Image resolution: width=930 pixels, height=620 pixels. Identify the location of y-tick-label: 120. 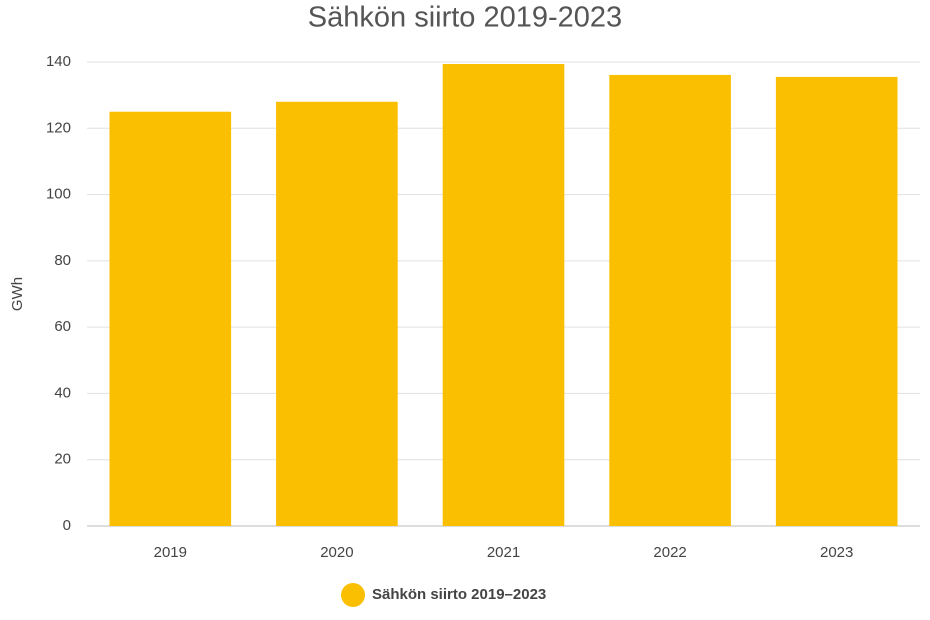
(58, 127).